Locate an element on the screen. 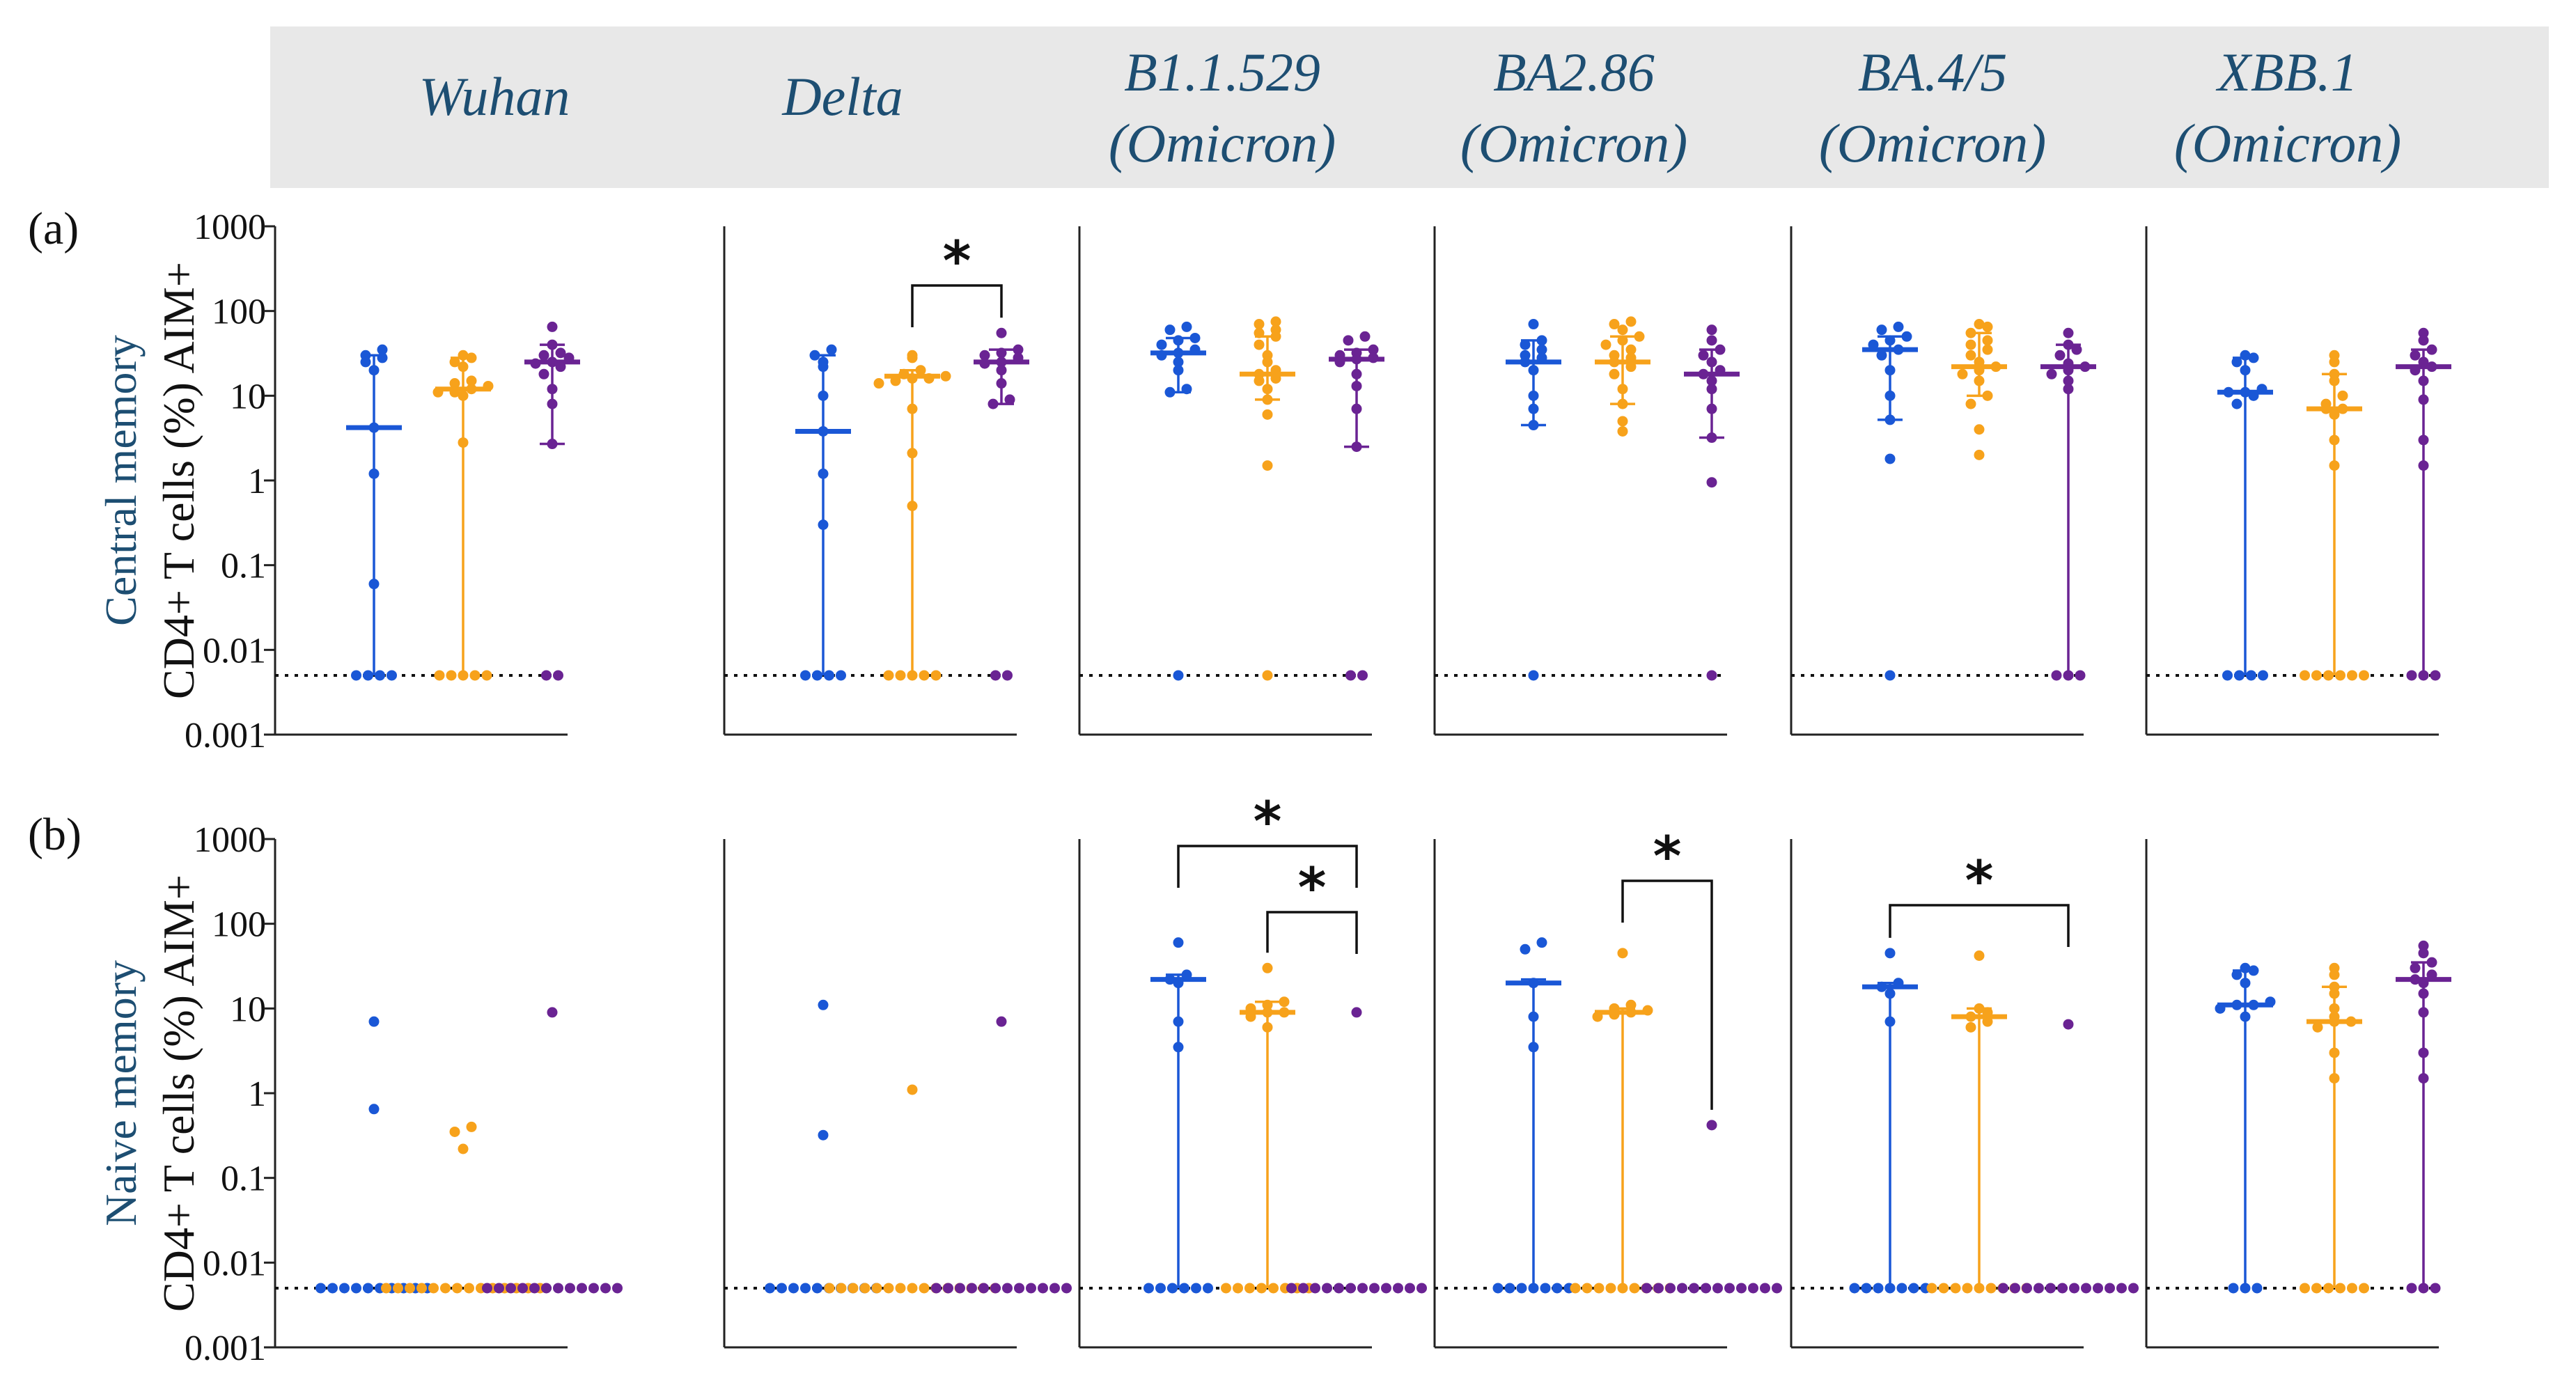 The image size is (2576, 1394). y-tick-label: 1 is located at coordinates (257, 481).